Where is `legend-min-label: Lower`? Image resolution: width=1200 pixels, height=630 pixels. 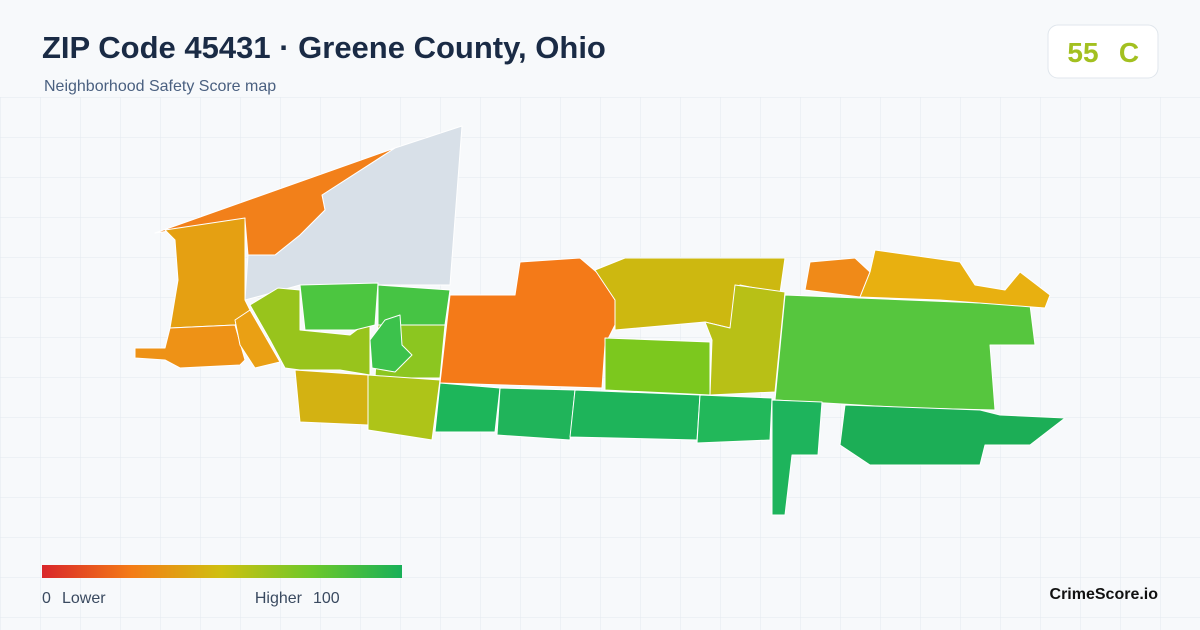
legend-min-label: Lower is located at coordinates (84, 598).